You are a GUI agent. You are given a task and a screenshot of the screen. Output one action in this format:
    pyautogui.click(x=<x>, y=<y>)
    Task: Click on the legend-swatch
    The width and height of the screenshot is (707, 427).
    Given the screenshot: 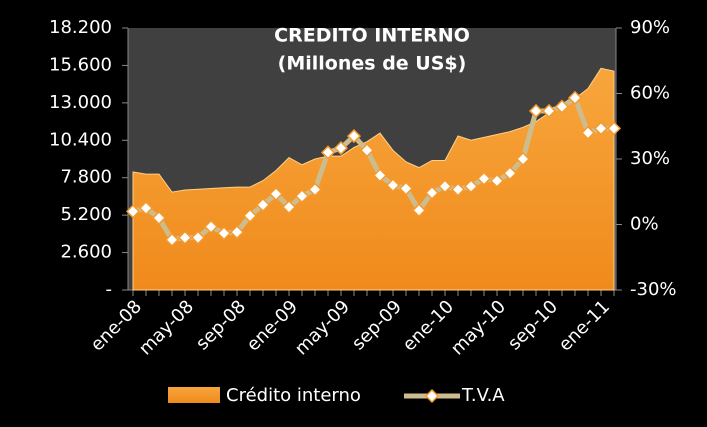 What is the action you would take?
    pyautogui.click(x=194, y=395)
    